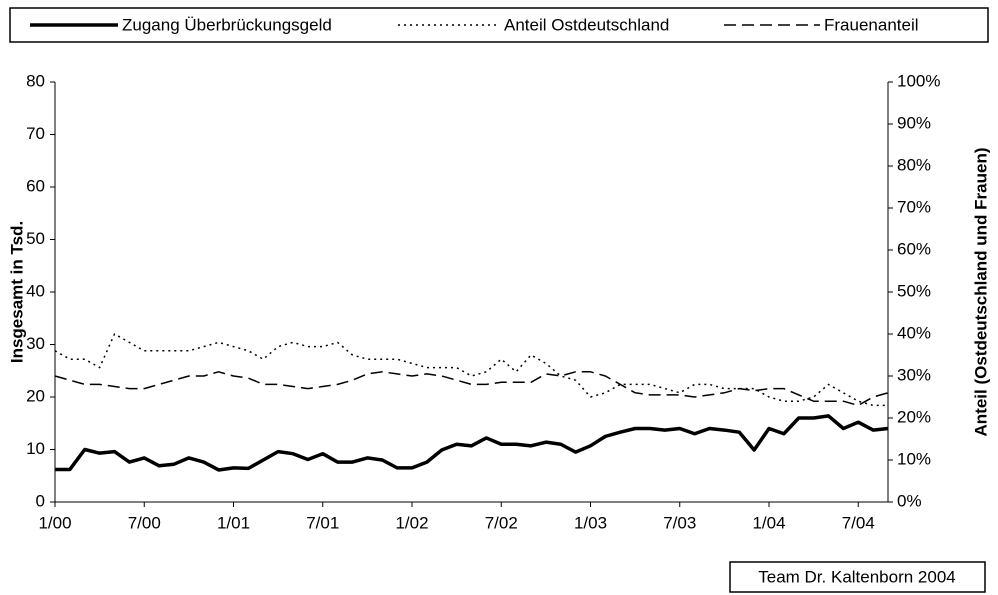 This screenshot has height=595, width=998. Describe the element at coordinates (35, 448) in the screenshot. I see `y-tick-label: 10` at that location.